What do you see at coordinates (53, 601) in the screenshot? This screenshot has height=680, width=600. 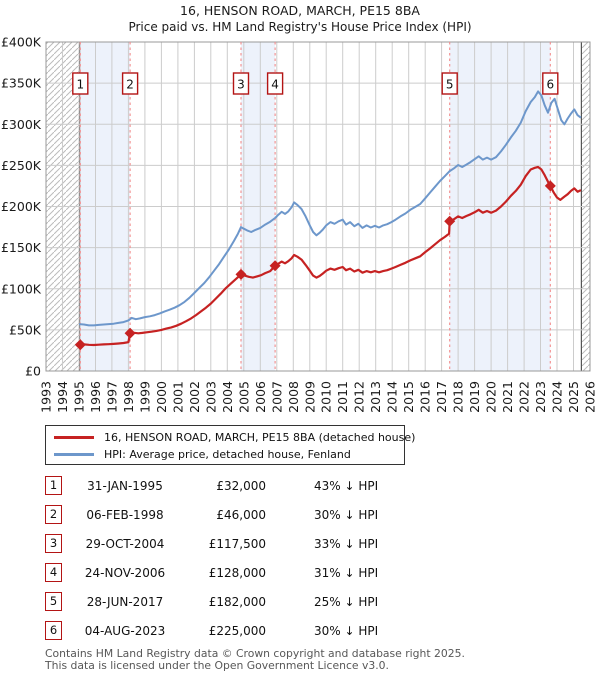 I see `sale-number-badge: 5` at bounding box center [53, 601].